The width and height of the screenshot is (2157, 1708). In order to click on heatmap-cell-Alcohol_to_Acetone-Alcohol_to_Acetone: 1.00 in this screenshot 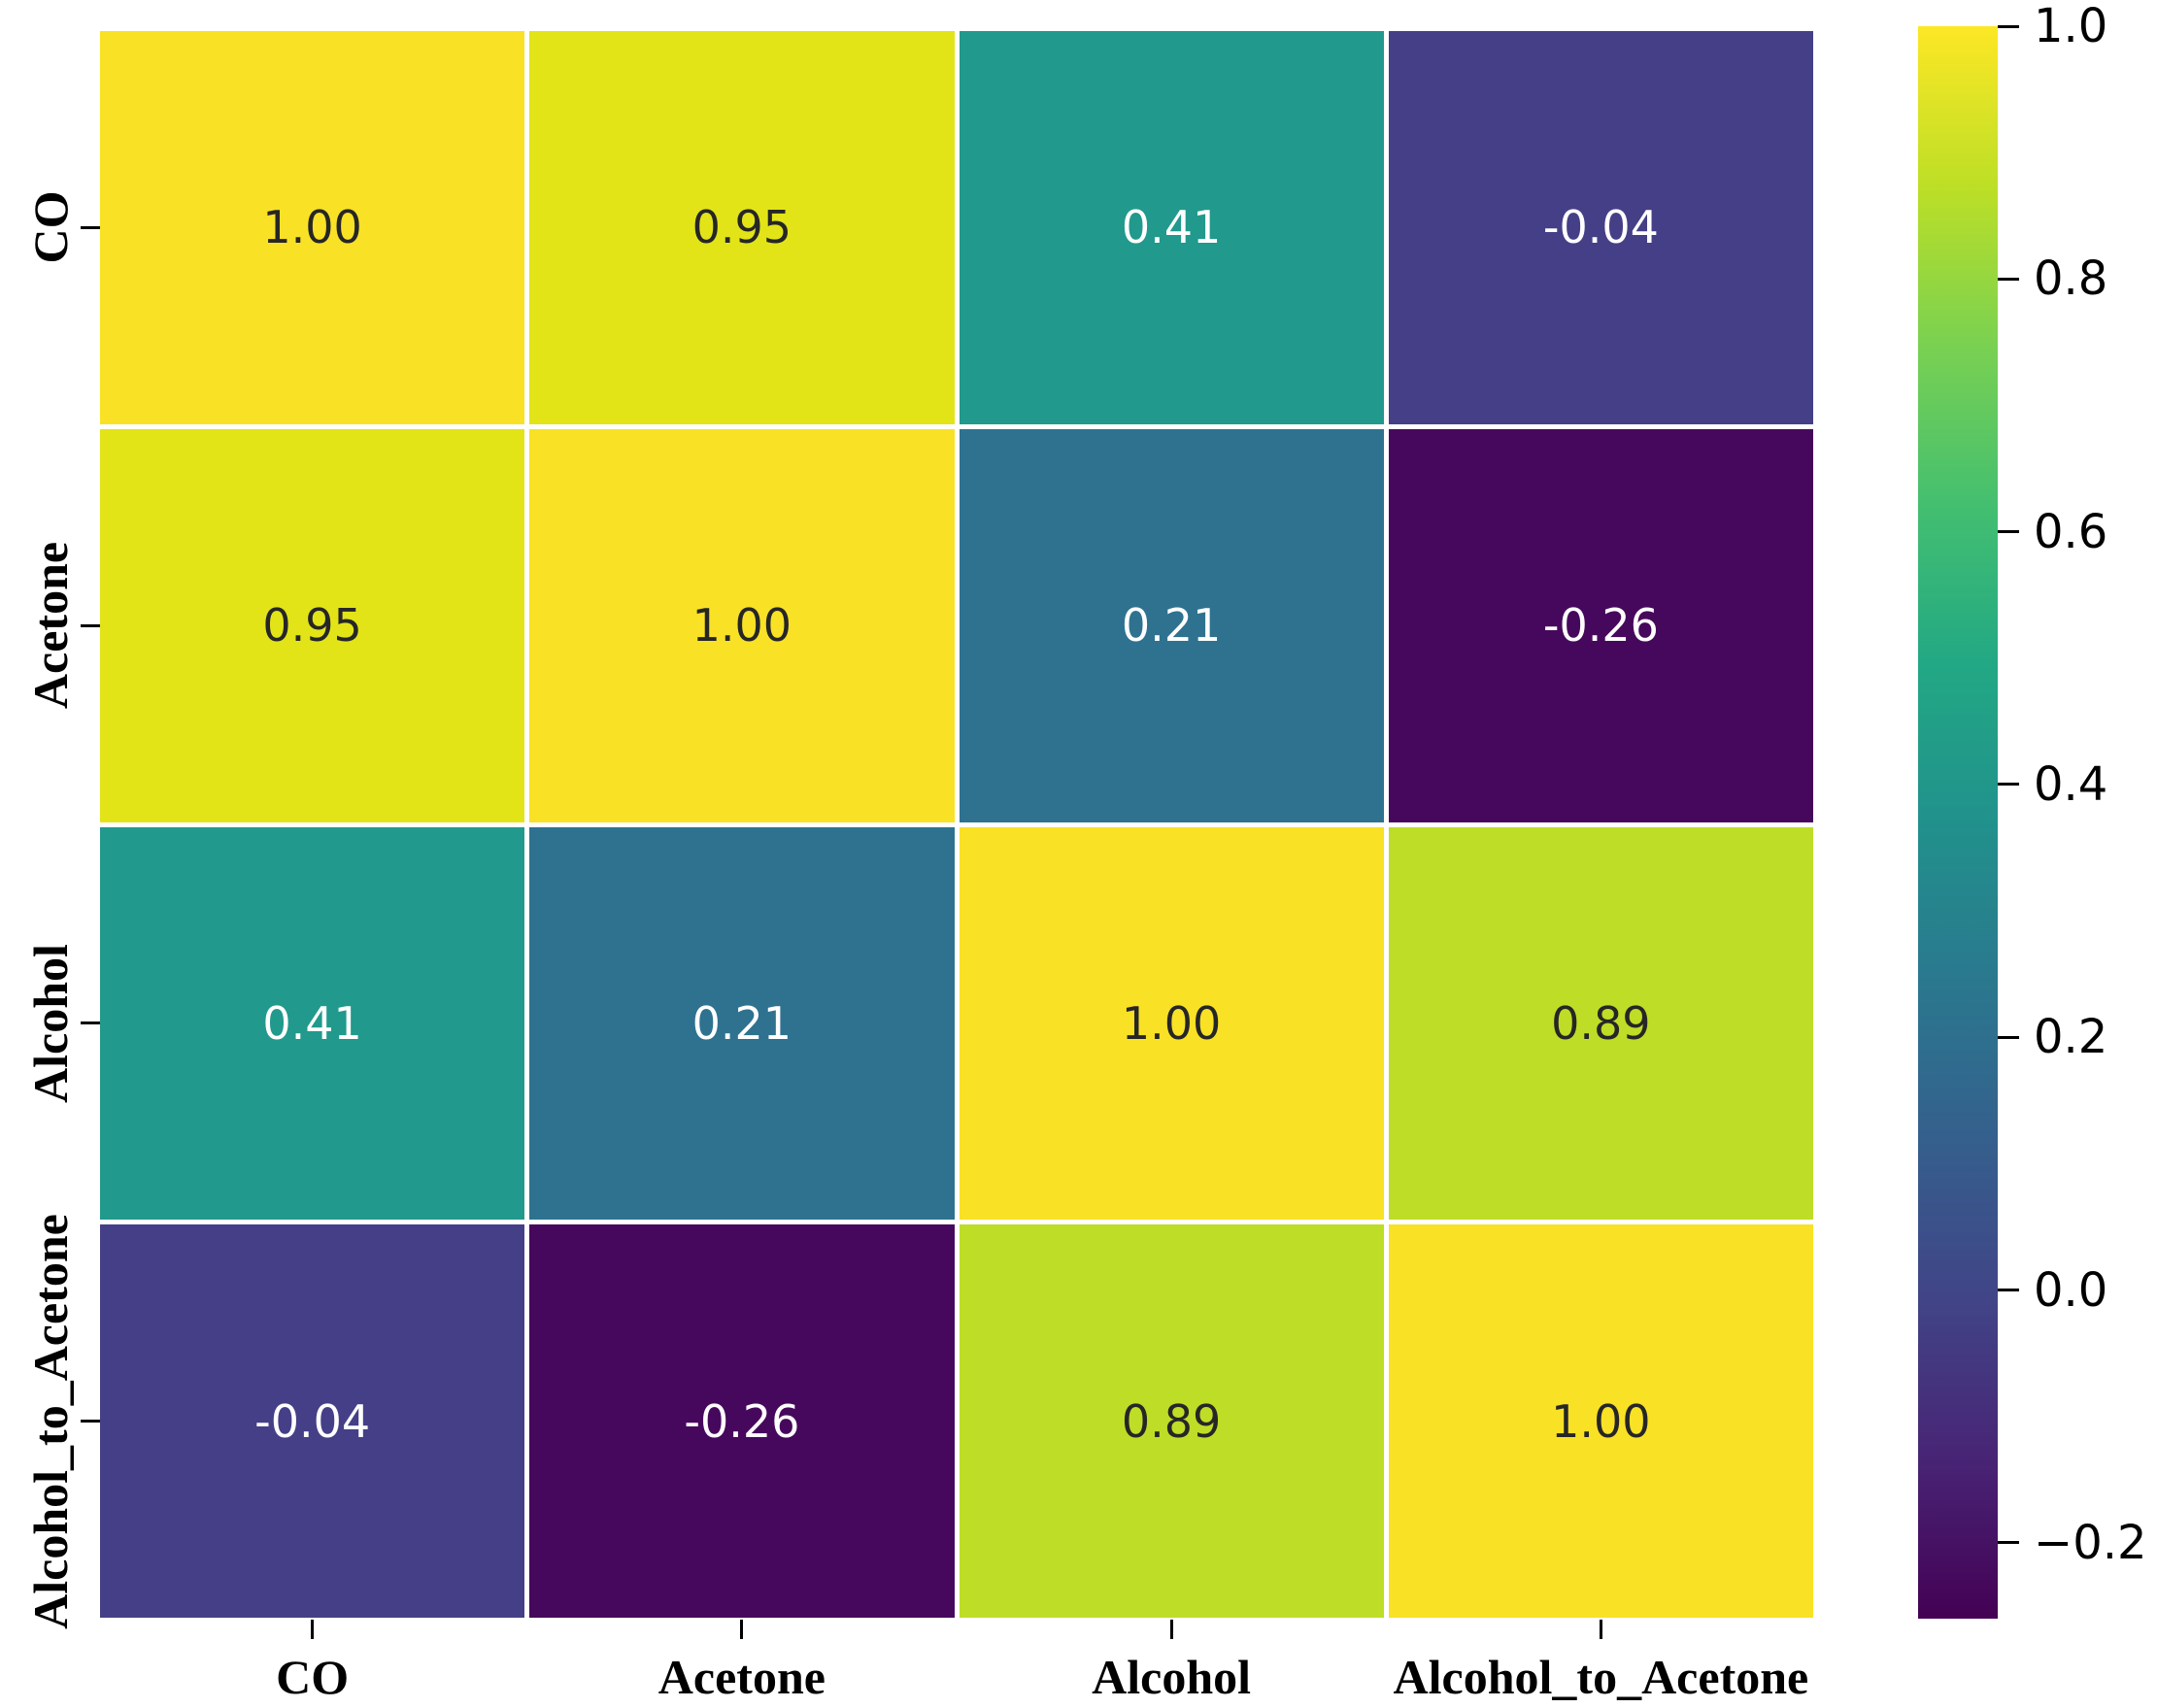, I will do `click(1600, 1421)`.